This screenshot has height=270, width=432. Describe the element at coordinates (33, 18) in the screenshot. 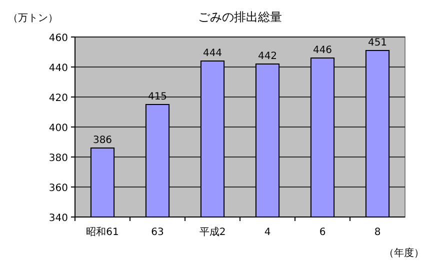

I see `y-axis-title: （万トン）` at that location.